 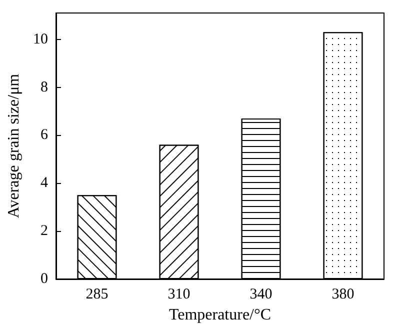 What do you see at coordinates (40, 39) in the screenshot?
I see `y-tick-label: 10` at bounding box center [40, 39].